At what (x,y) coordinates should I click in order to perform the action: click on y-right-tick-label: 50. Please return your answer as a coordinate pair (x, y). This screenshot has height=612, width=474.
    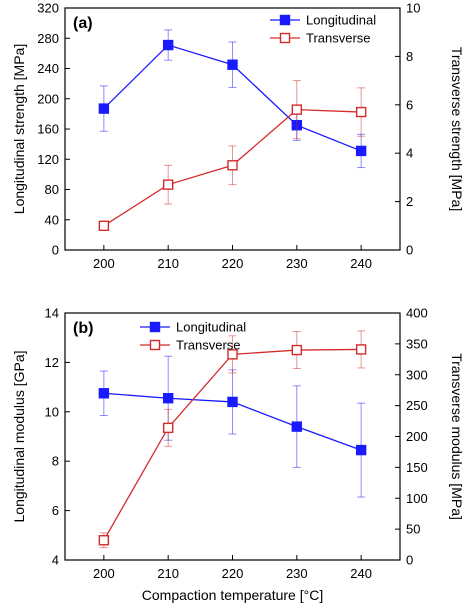
    Looking at the image, I should click on (413, 529).